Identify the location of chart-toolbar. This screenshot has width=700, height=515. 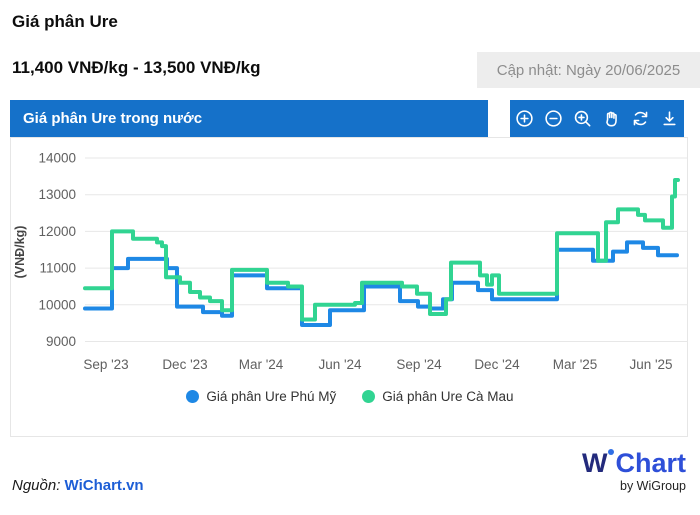
(597, 118).